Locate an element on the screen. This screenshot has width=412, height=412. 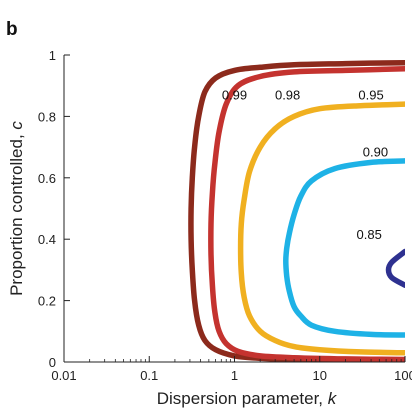
y-tick-label: 0.2 is located at coordinates (47, 301).